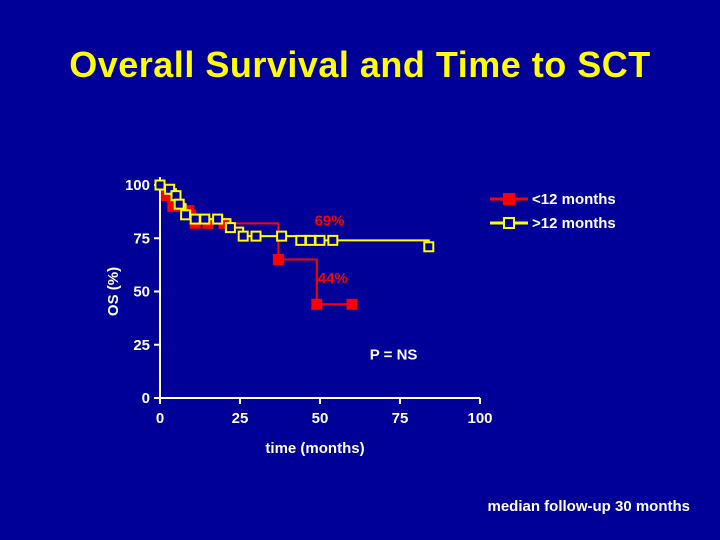 This screenshot has height=540, width=720. What do you see at coordinates (333, 278) in the screenshot?
I see `annotation-1: 44%` at bounding box center [333, 278].